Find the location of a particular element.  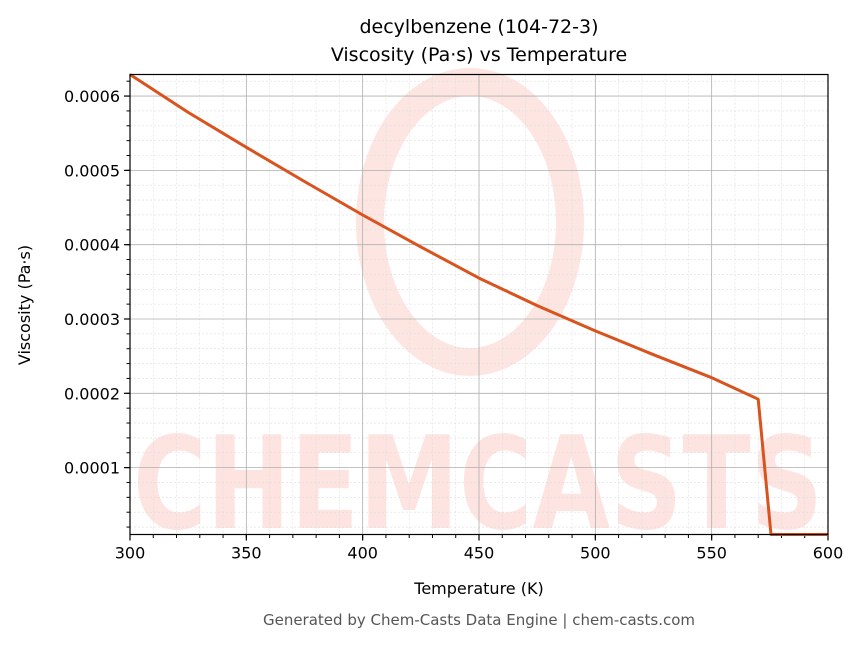

x-tick-label: 600 is located at coordinates (828, 553).